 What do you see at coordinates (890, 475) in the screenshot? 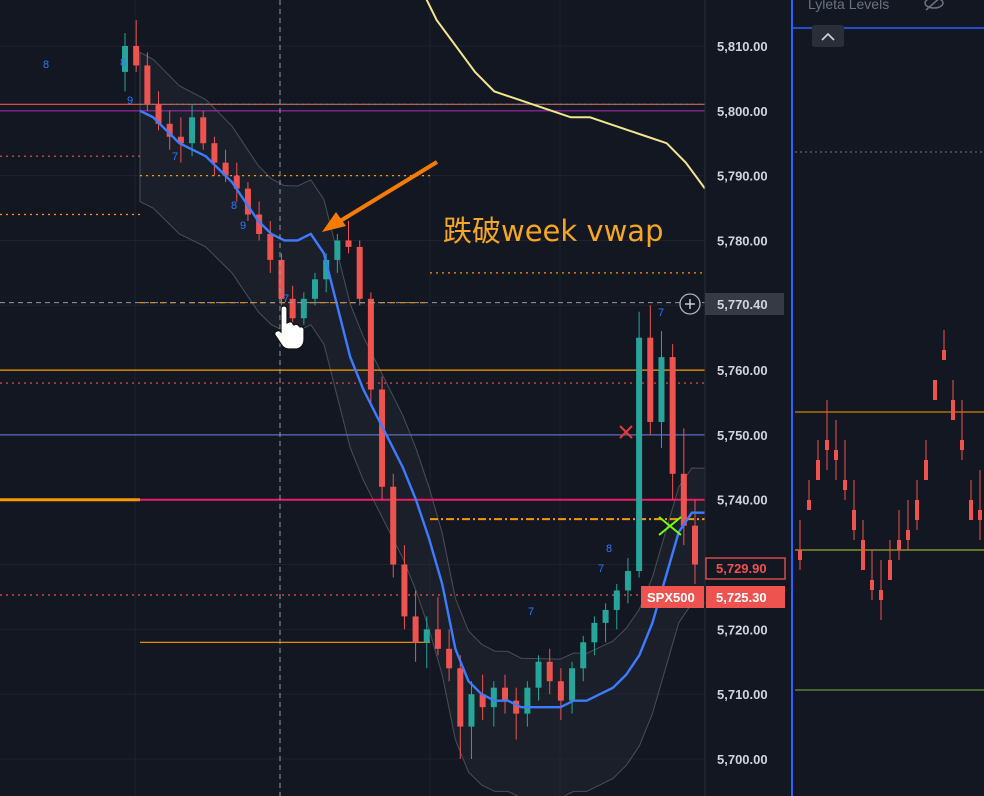
I see `mini-candlestick-series` at bounding box center [890, 475].